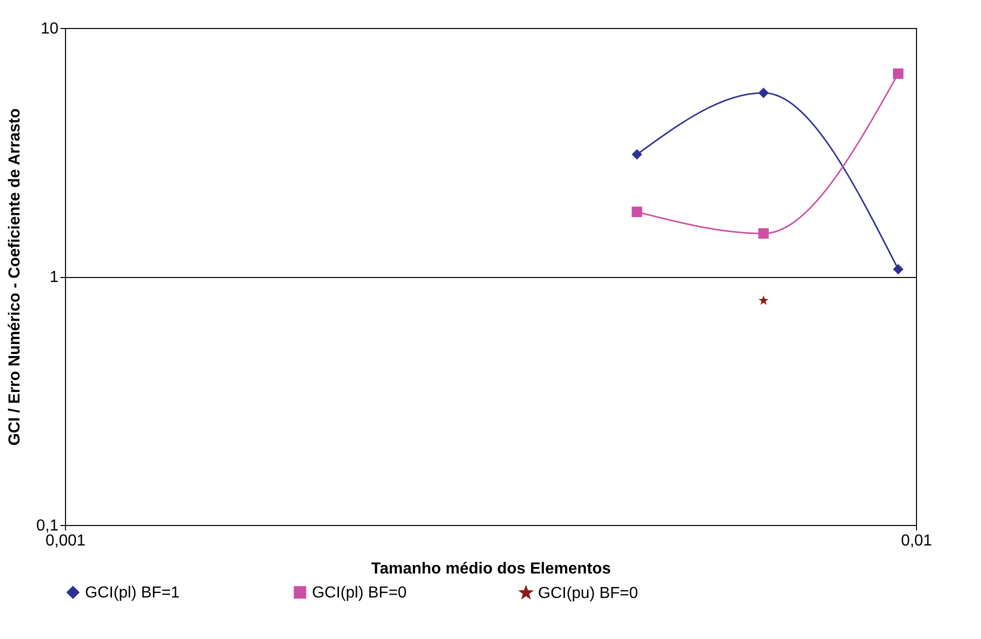 This screenshot has height=639, width=981. Describe the element at coordinates (491, 569) in the screenshot. I see `x-axis-title: Tamanho médio dos Elementos` at that location.